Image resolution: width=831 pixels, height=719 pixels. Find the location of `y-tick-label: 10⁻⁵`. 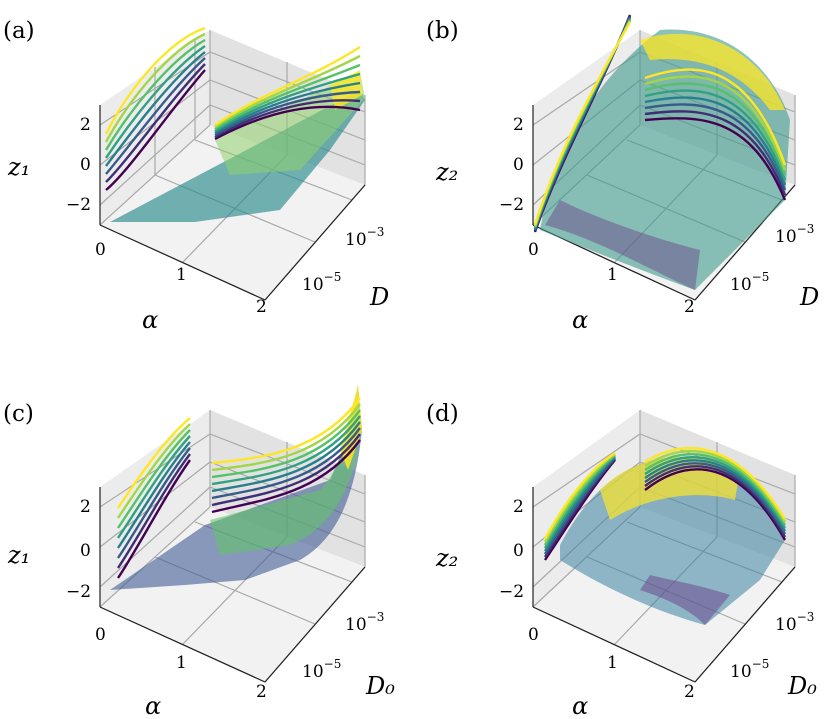

y-tick-label: 10⁻⁵ is located at coordinates (749, 669).